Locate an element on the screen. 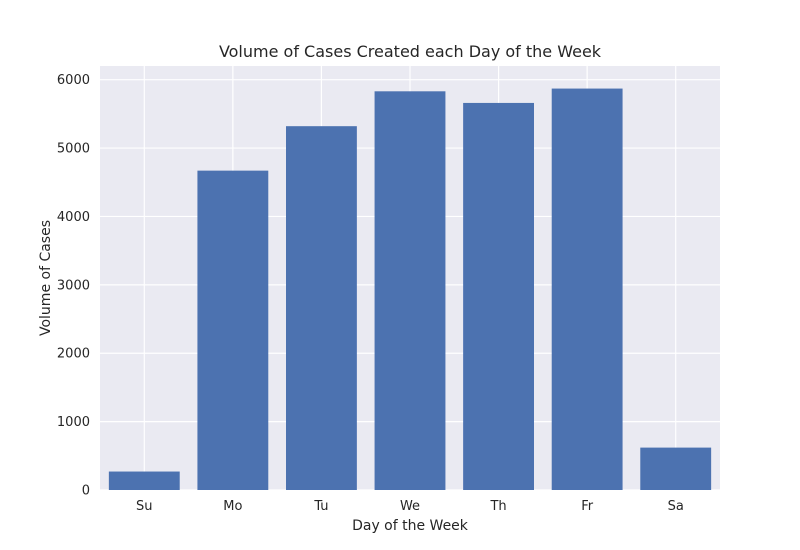  y-tick-label: 3000 is located at coordinates (73, 285).